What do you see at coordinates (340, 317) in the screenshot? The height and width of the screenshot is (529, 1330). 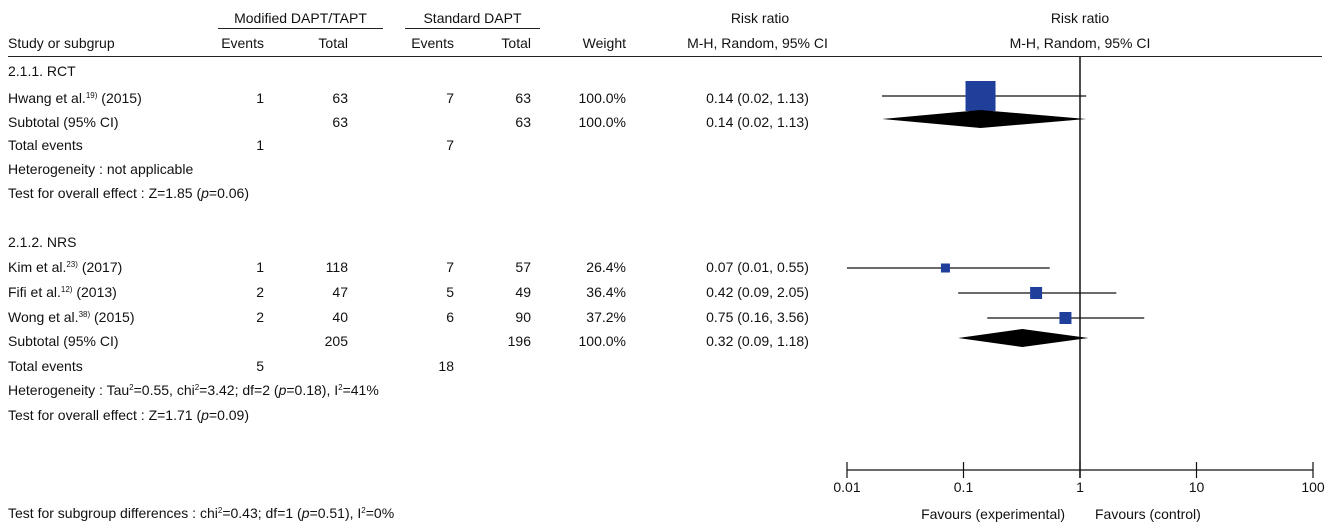 I see `total-1: 40` at bounding box center [340, 317].